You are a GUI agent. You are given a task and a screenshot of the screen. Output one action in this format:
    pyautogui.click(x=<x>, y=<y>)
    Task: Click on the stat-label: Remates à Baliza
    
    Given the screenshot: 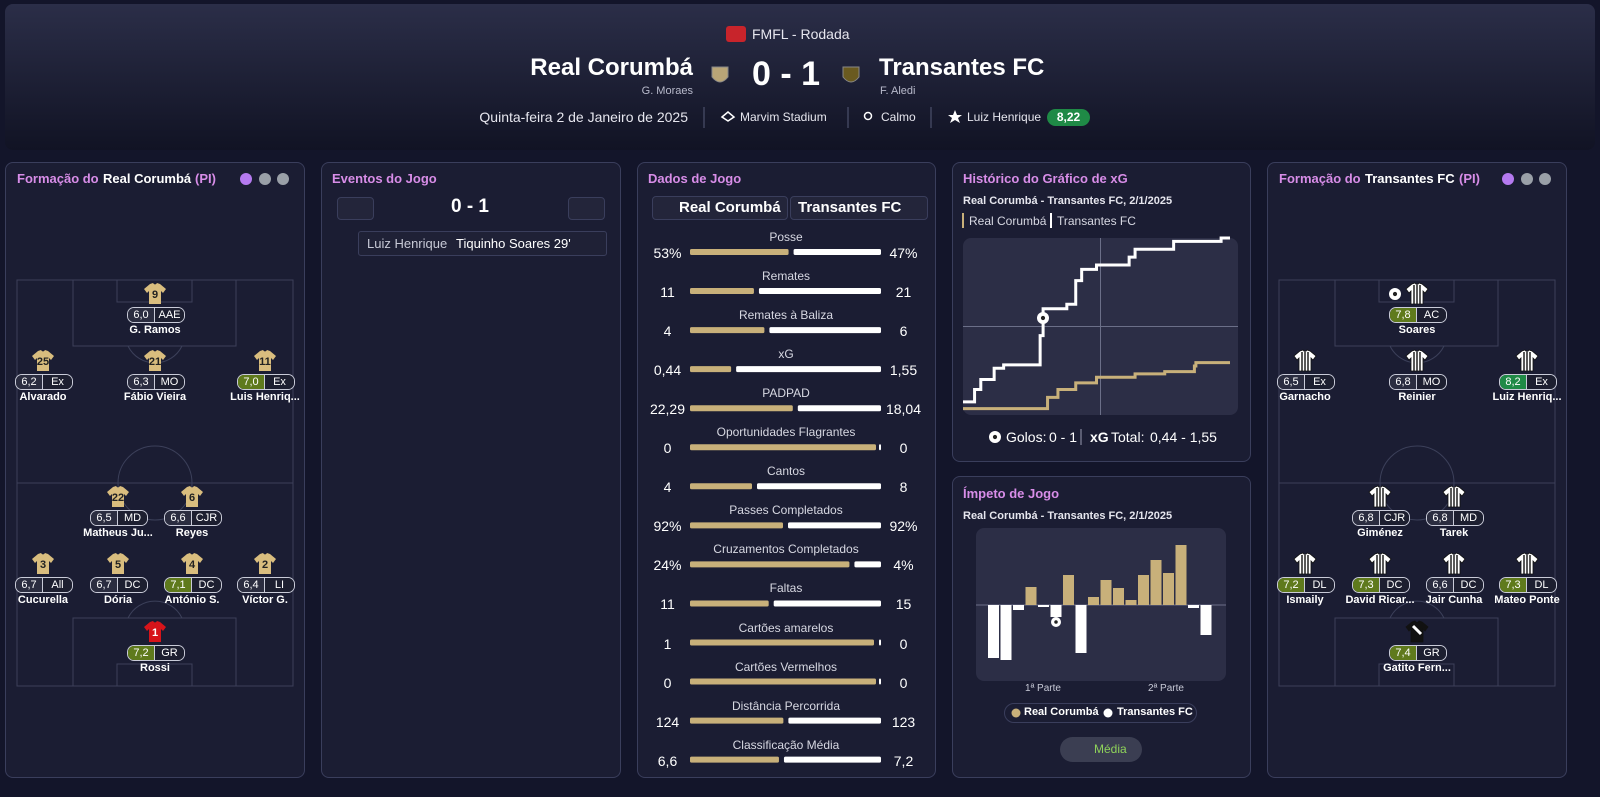 What is the action you would take?
    pyautogui.click(x=786, y=315)
    